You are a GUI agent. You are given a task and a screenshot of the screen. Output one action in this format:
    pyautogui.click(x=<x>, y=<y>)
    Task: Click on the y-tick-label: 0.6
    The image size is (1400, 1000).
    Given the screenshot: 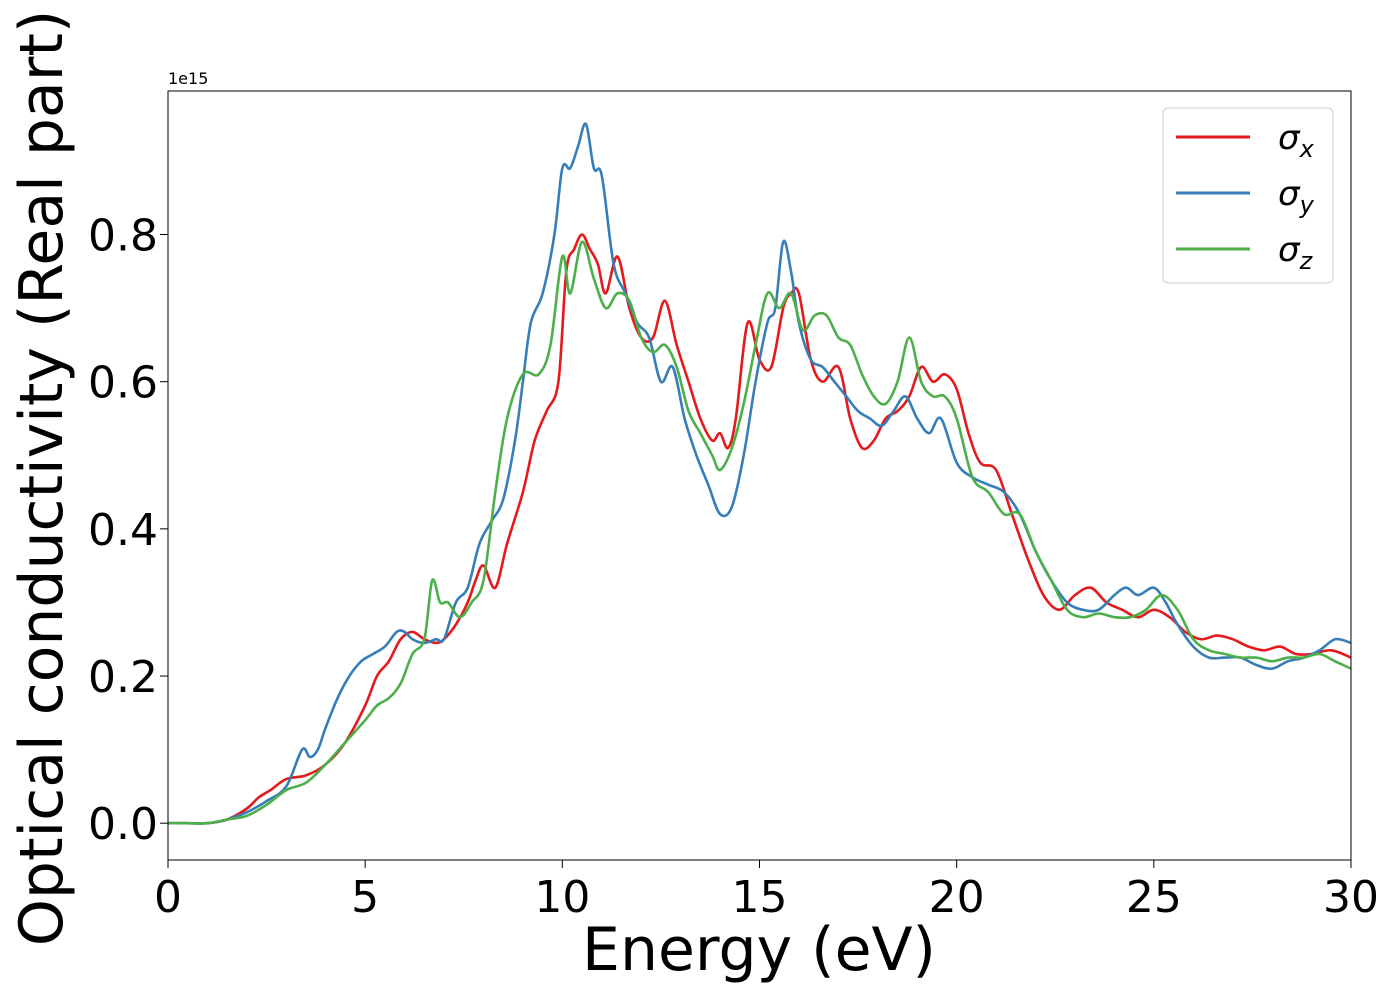 What is the action you would take?
    pyautogui.click(x=123, y=383)
    